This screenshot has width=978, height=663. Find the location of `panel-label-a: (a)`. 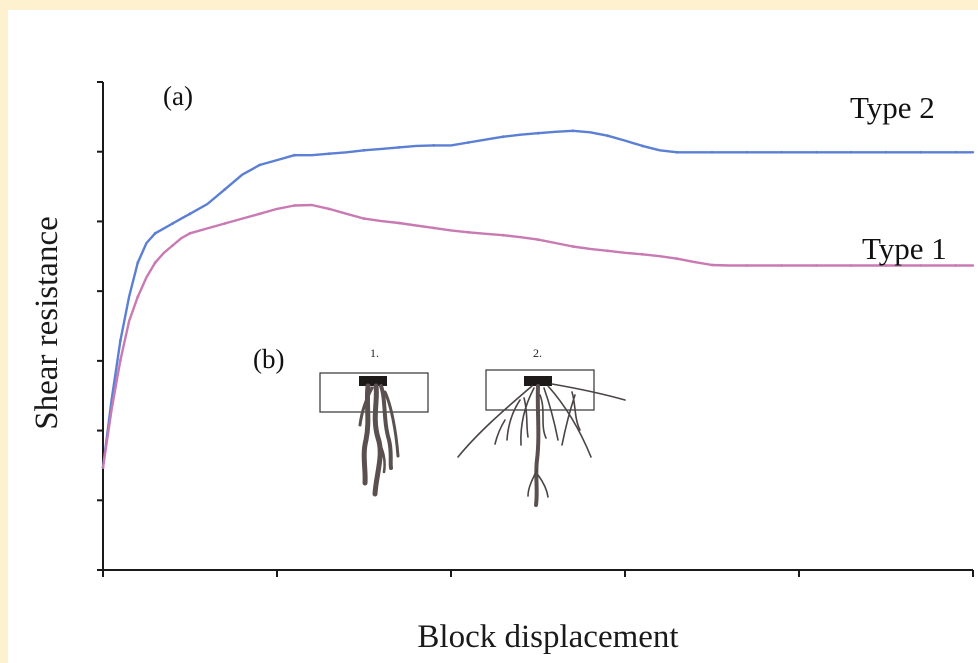

panel-label-a: (a) is located at coordinates (178, 96).